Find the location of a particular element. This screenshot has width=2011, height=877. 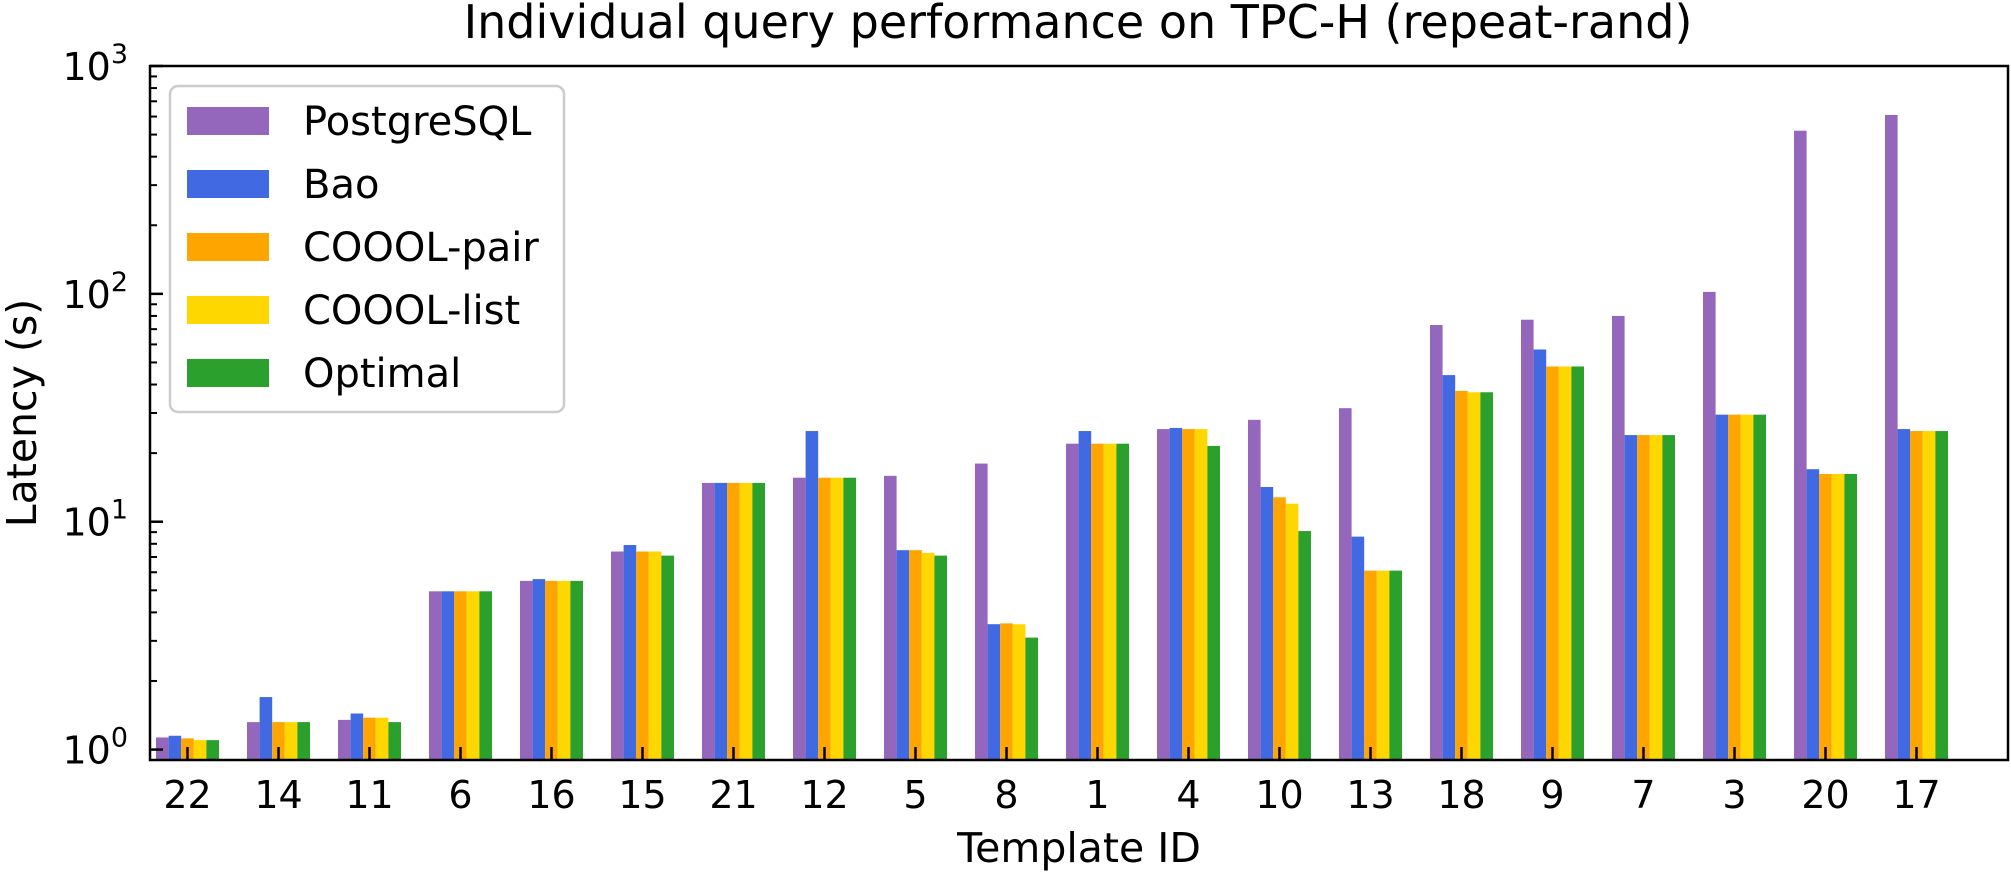

legend-swatch-coool-pair is located at coordinates (228, 247).